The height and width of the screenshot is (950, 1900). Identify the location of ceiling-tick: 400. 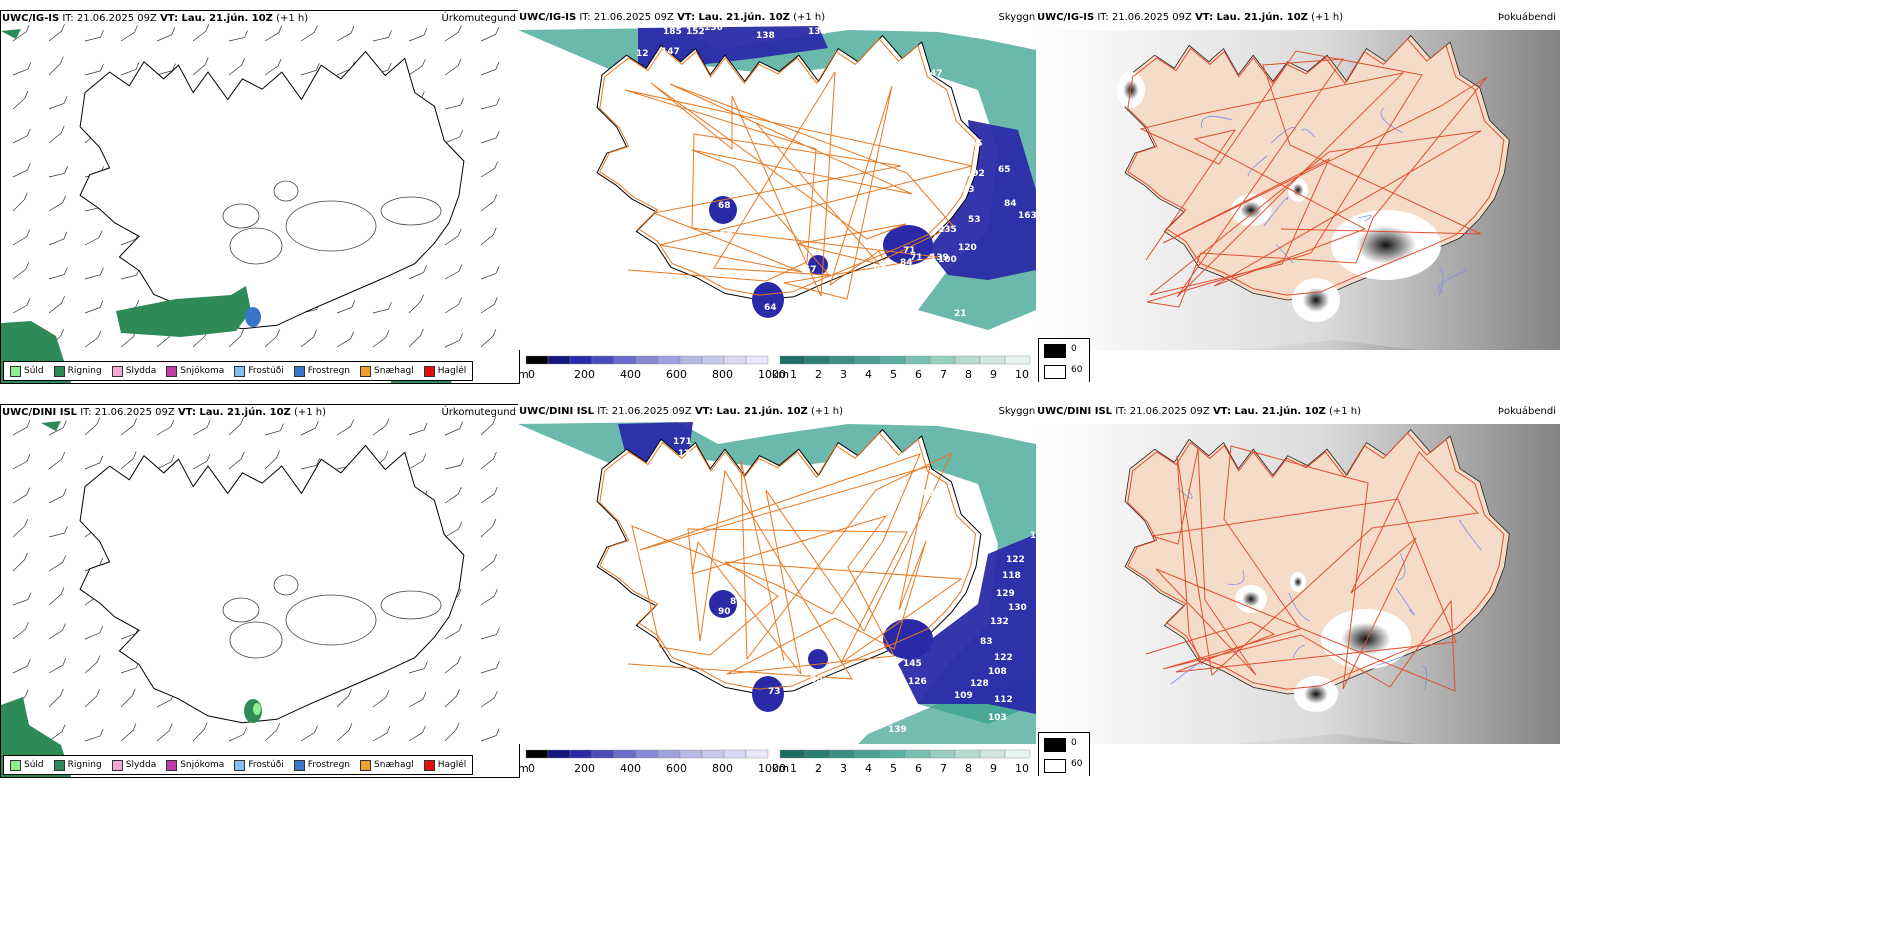
(630, 768).